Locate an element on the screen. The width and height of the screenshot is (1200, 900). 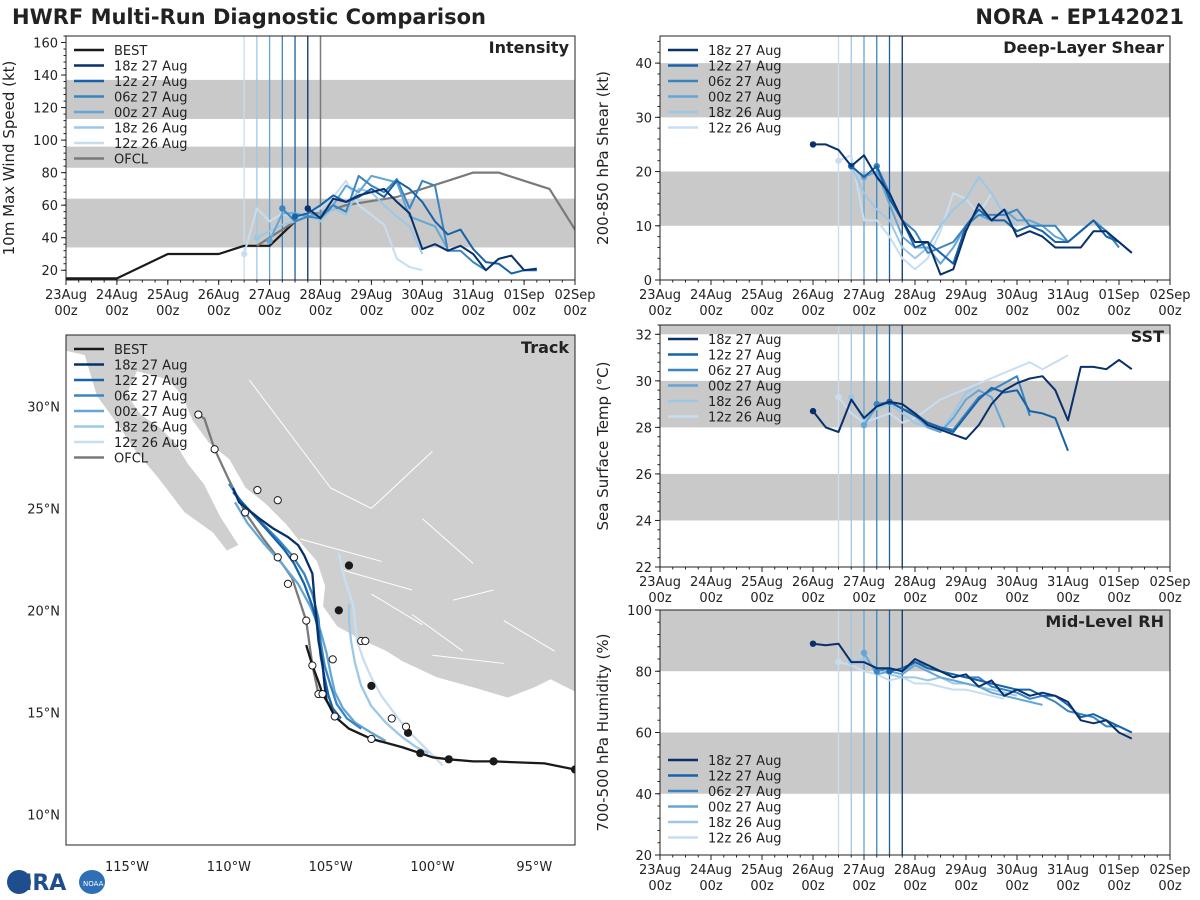
series-line-12z-27-aug is located at coordinates (415, 227).